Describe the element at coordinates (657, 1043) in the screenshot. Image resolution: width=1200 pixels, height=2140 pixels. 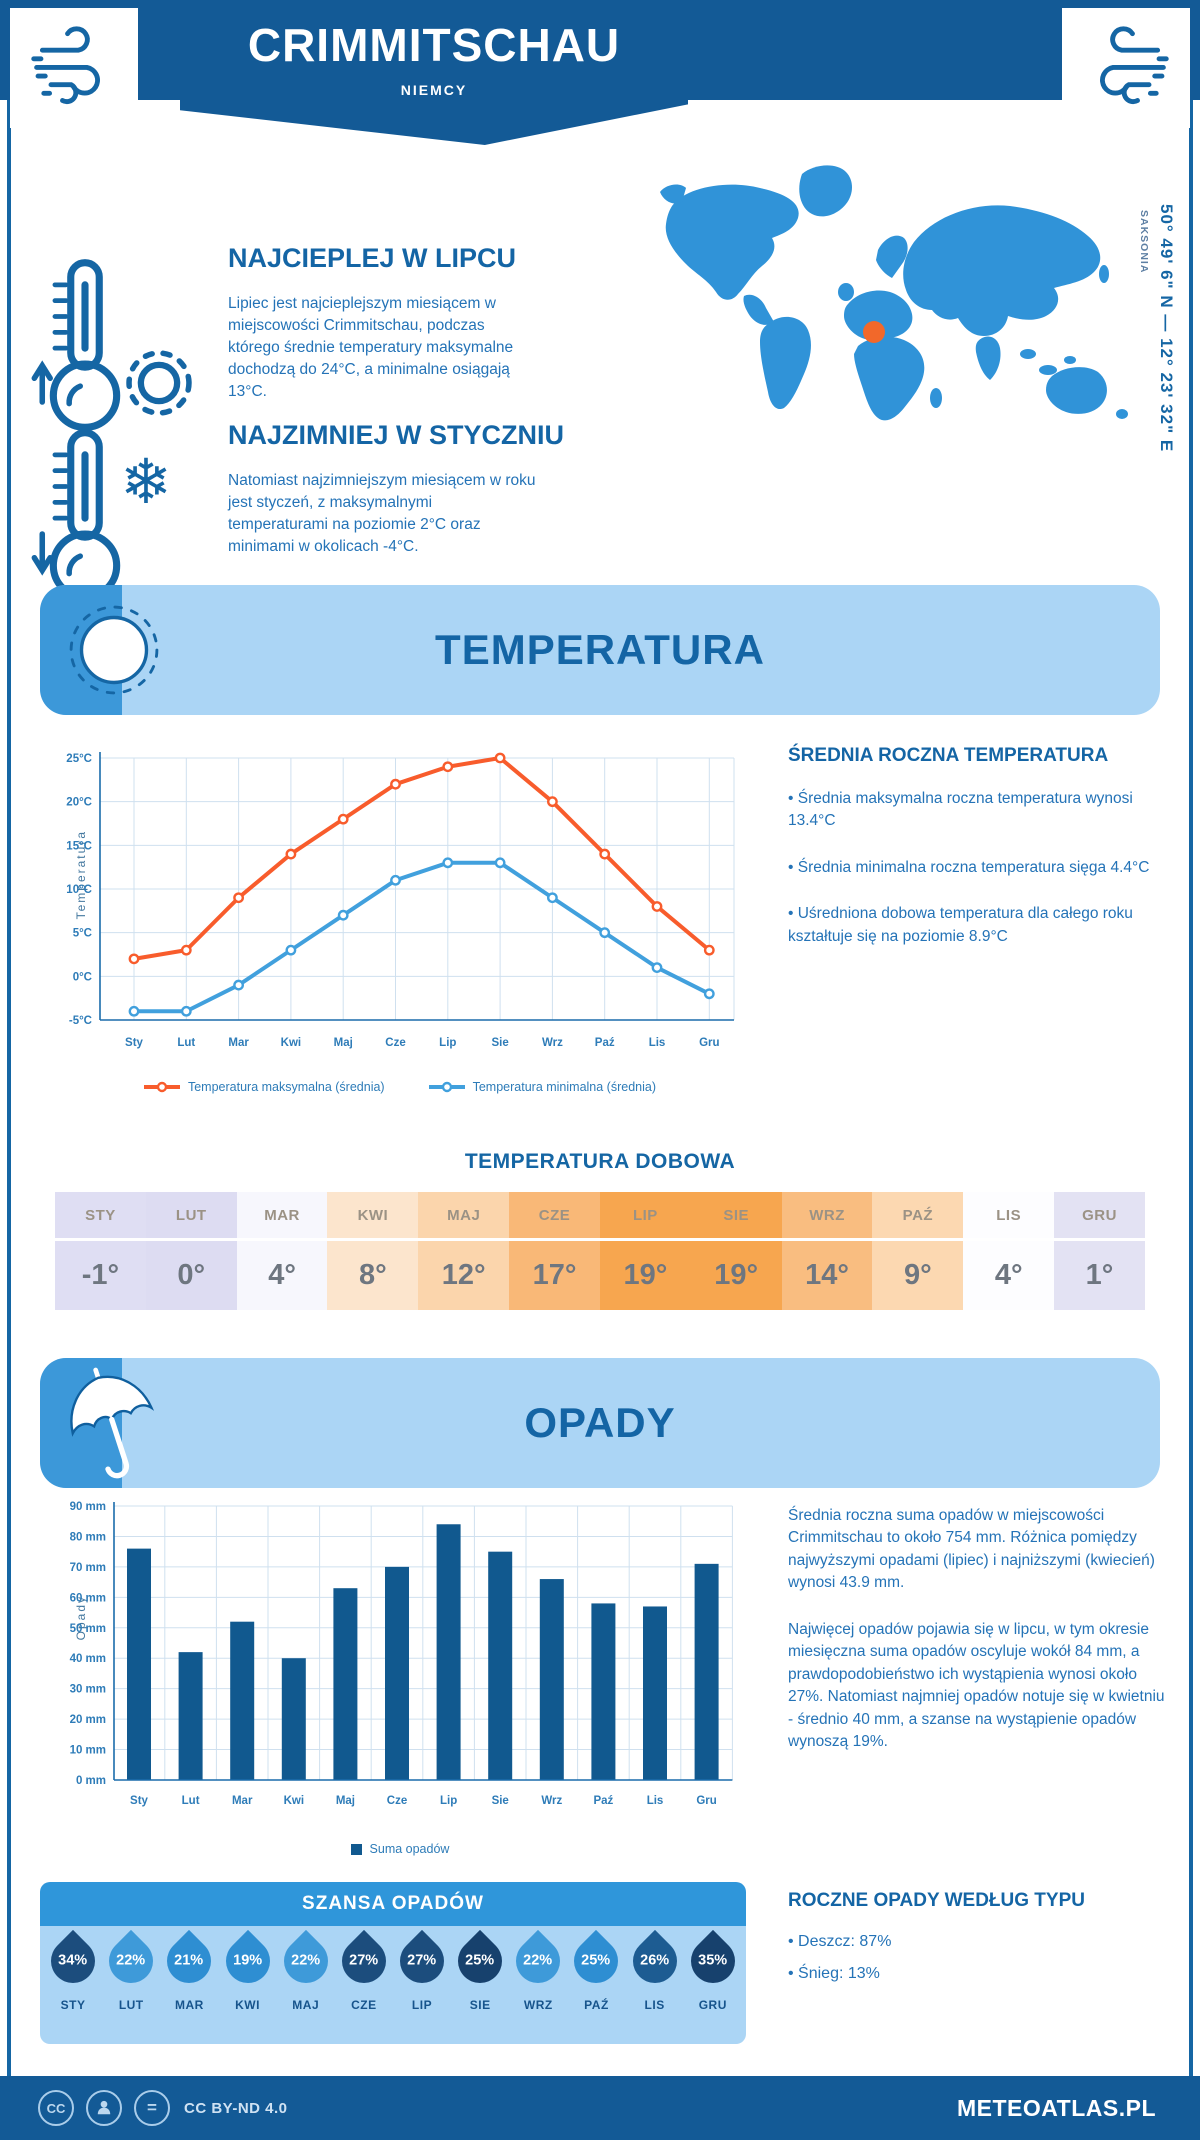
I see `svg-text: Lis` at that location.